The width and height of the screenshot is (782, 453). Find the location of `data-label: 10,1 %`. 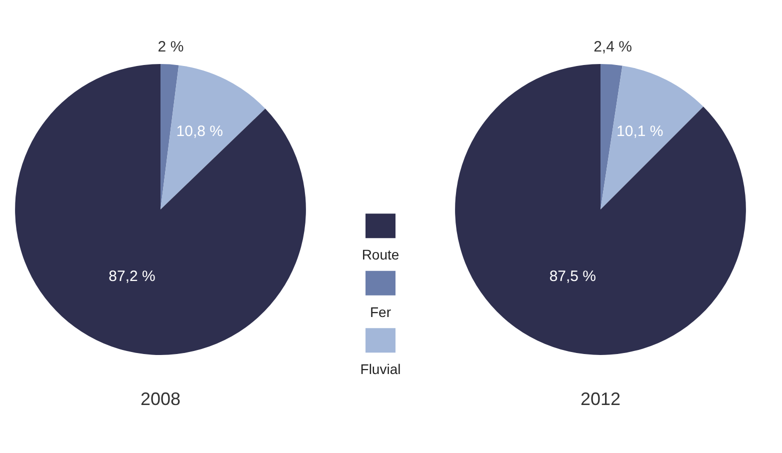

data-label: 10,1 % is located at coordinates (640, 131).